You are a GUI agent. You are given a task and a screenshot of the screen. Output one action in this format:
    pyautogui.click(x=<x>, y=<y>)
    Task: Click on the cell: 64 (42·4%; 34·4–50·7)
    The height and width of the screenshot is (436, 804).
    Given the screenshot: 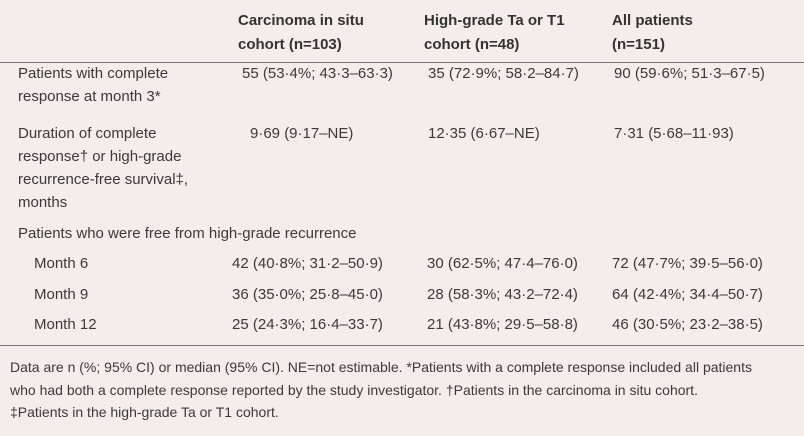 What is the action you would take?
    pyautogui.click(x=687, y=294)
    